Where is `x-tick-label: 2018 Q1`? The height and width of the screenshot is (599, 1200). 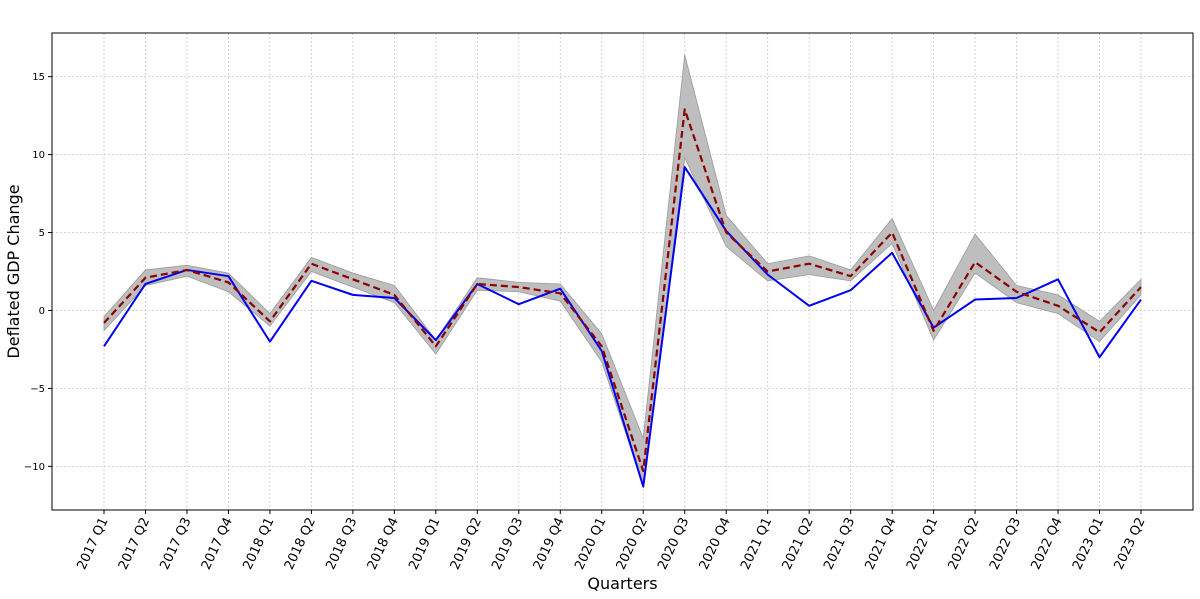 x-tick-label: 2018 Q1 is located at coordinates (258, 543).